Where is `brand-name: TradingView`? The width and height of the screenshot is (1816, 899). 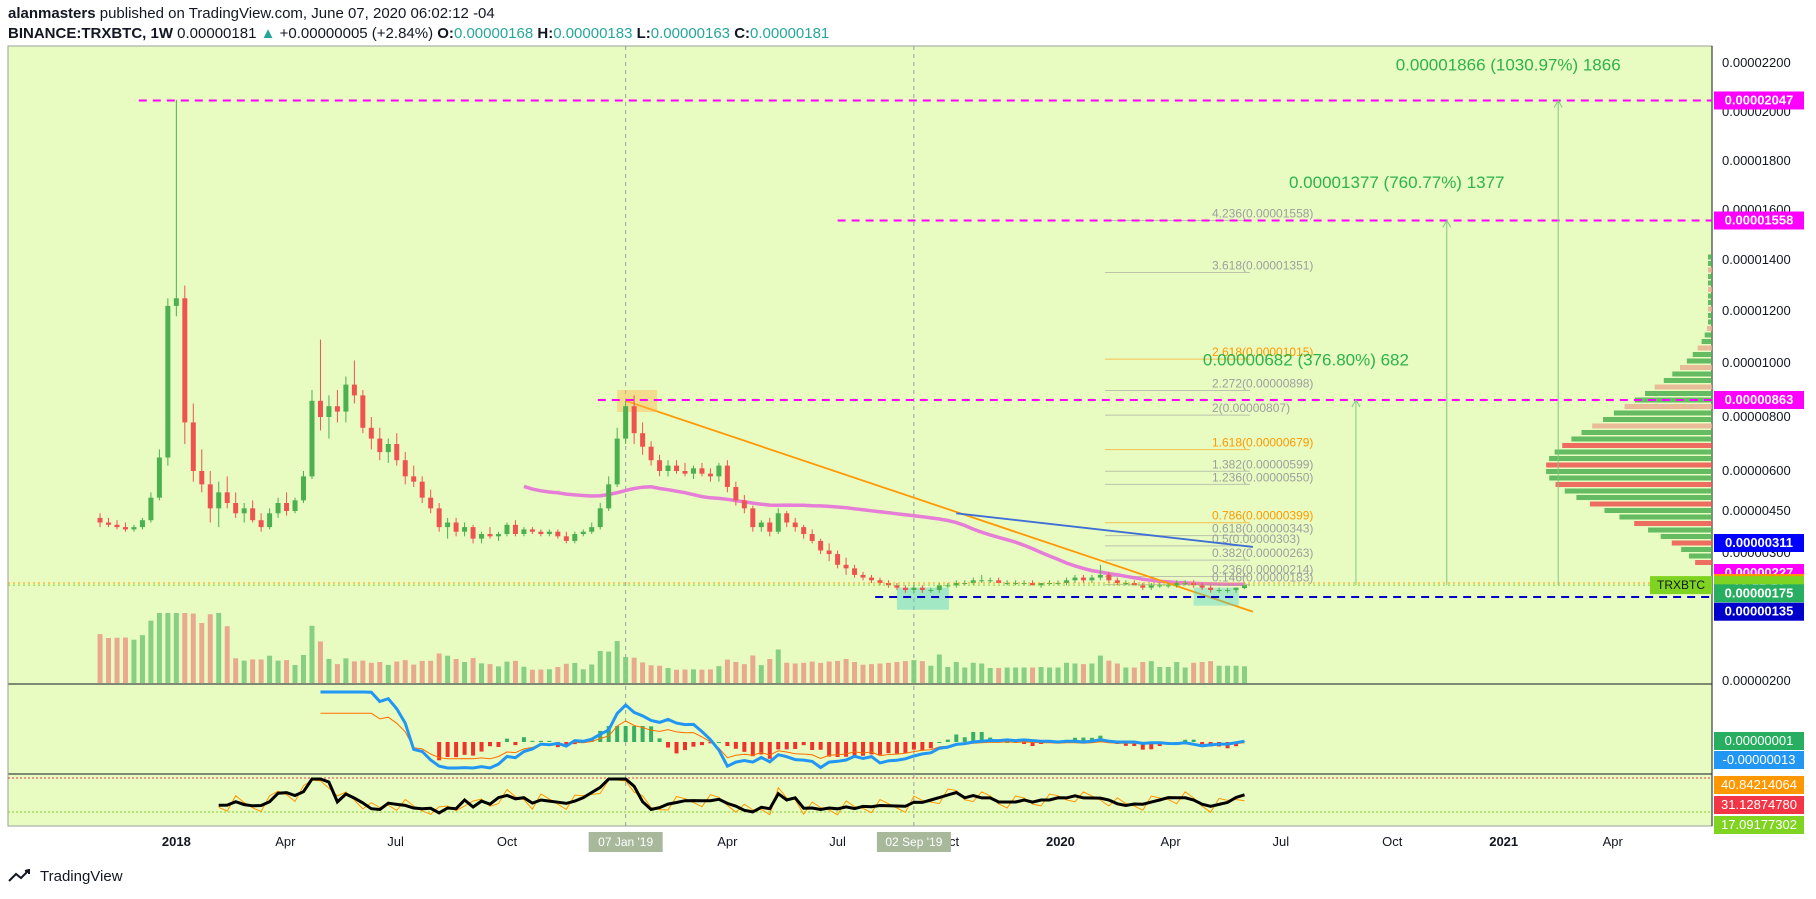
brand-name: TradingView is located at coordinates (81, 876).